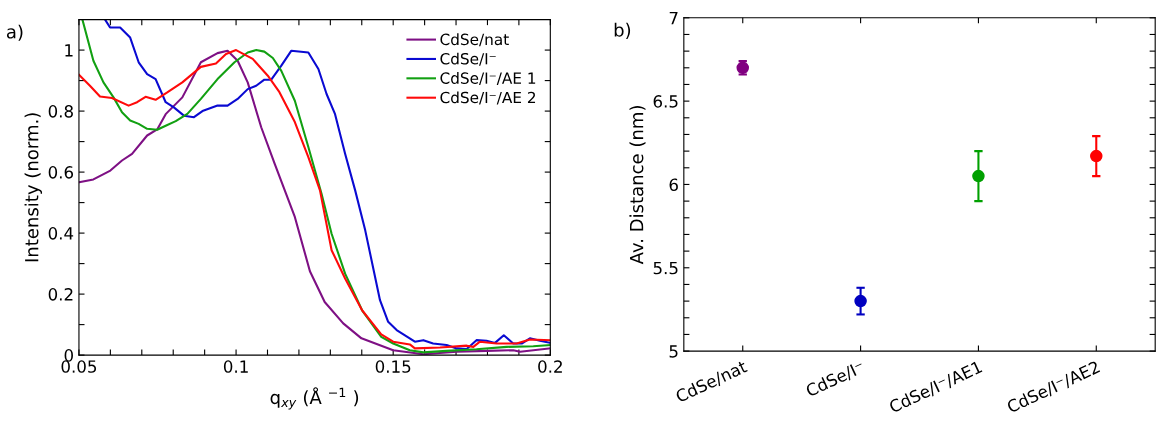 This screenshot has width=1161, height=445. I want to click on legend-label: CdSe/I⁻/AE 1, so click(488, 79).